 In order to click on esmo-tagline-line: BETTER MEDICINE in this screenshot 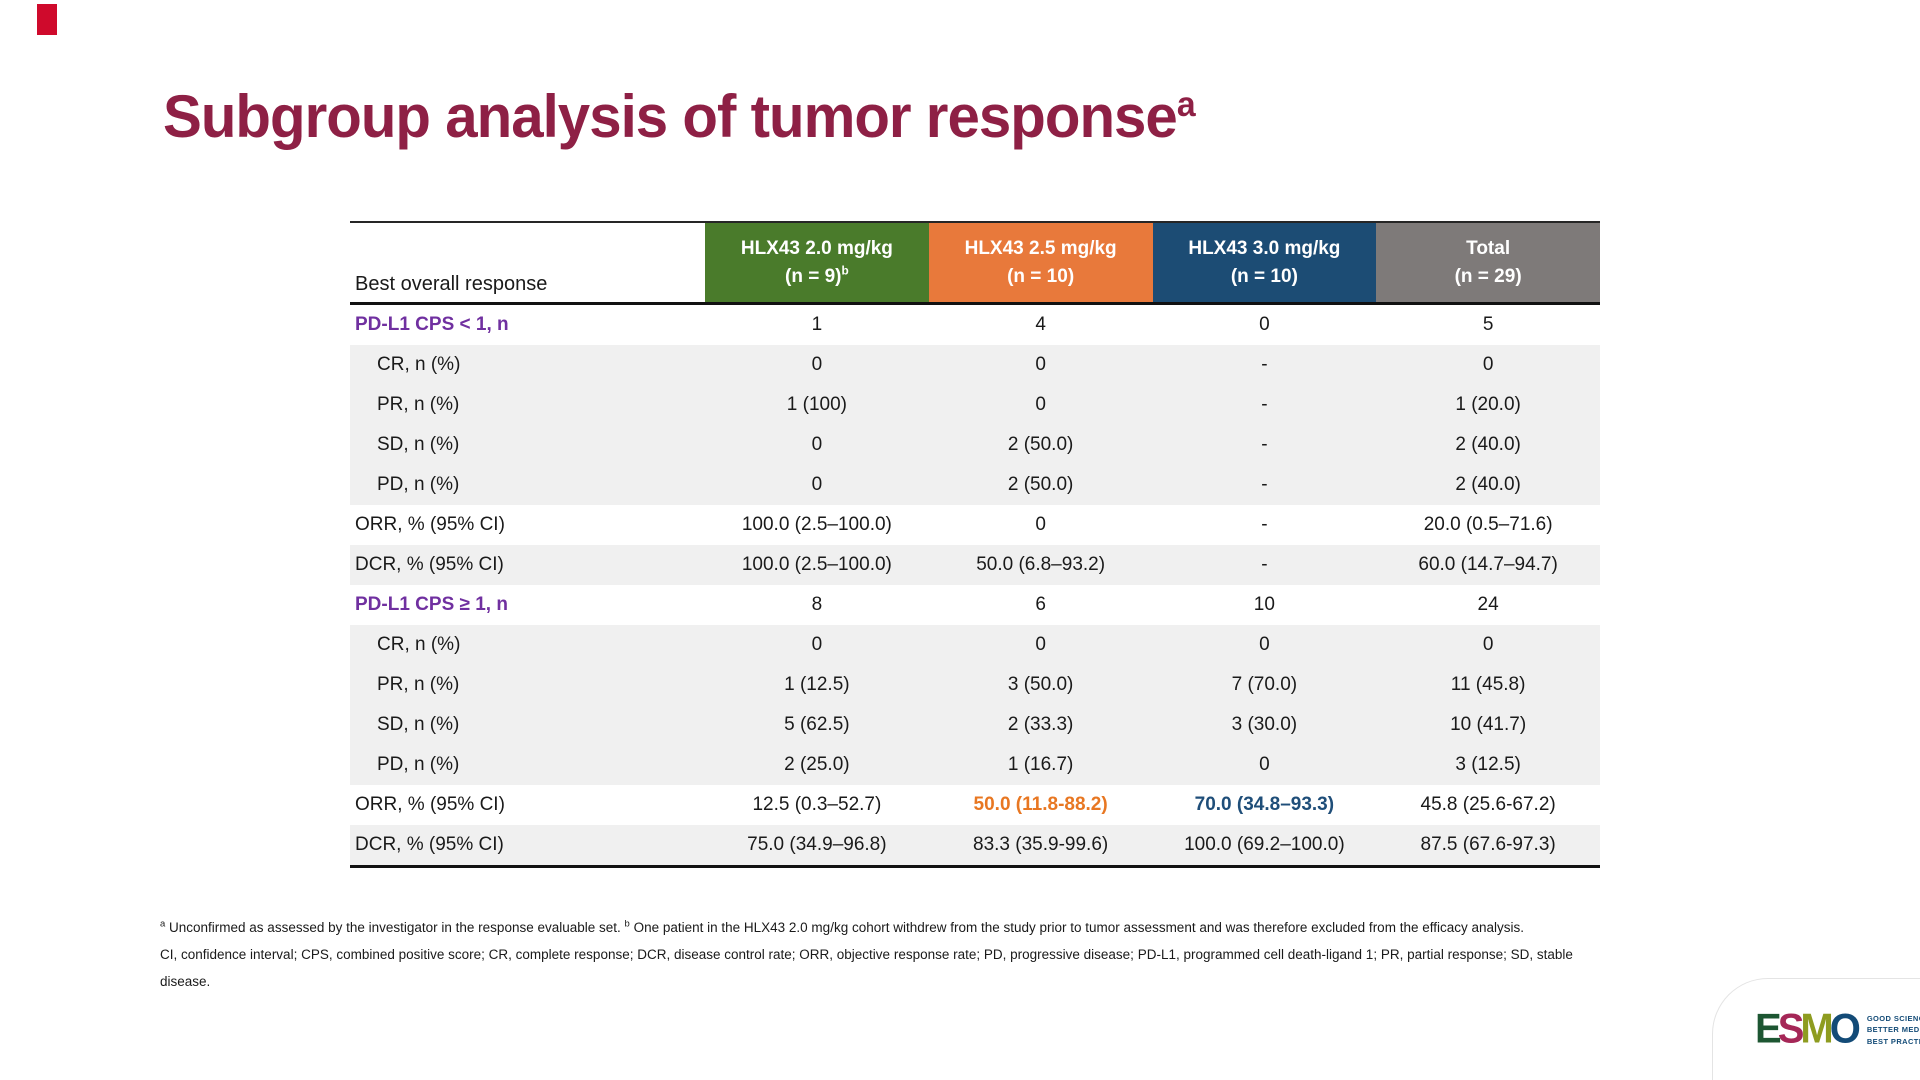, I will do `click(1893, 1030)`.